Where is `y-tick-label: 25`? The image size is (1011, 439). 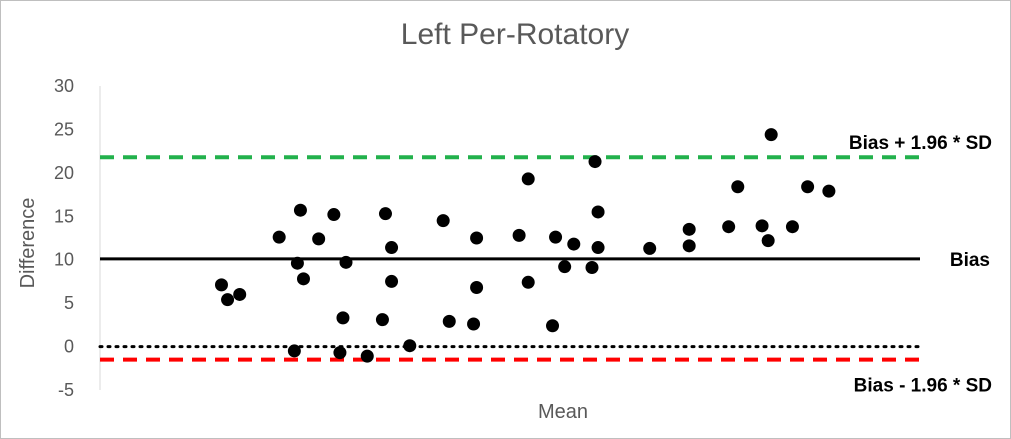
y-tick-label: 25 is located at coordinates (64, 129).